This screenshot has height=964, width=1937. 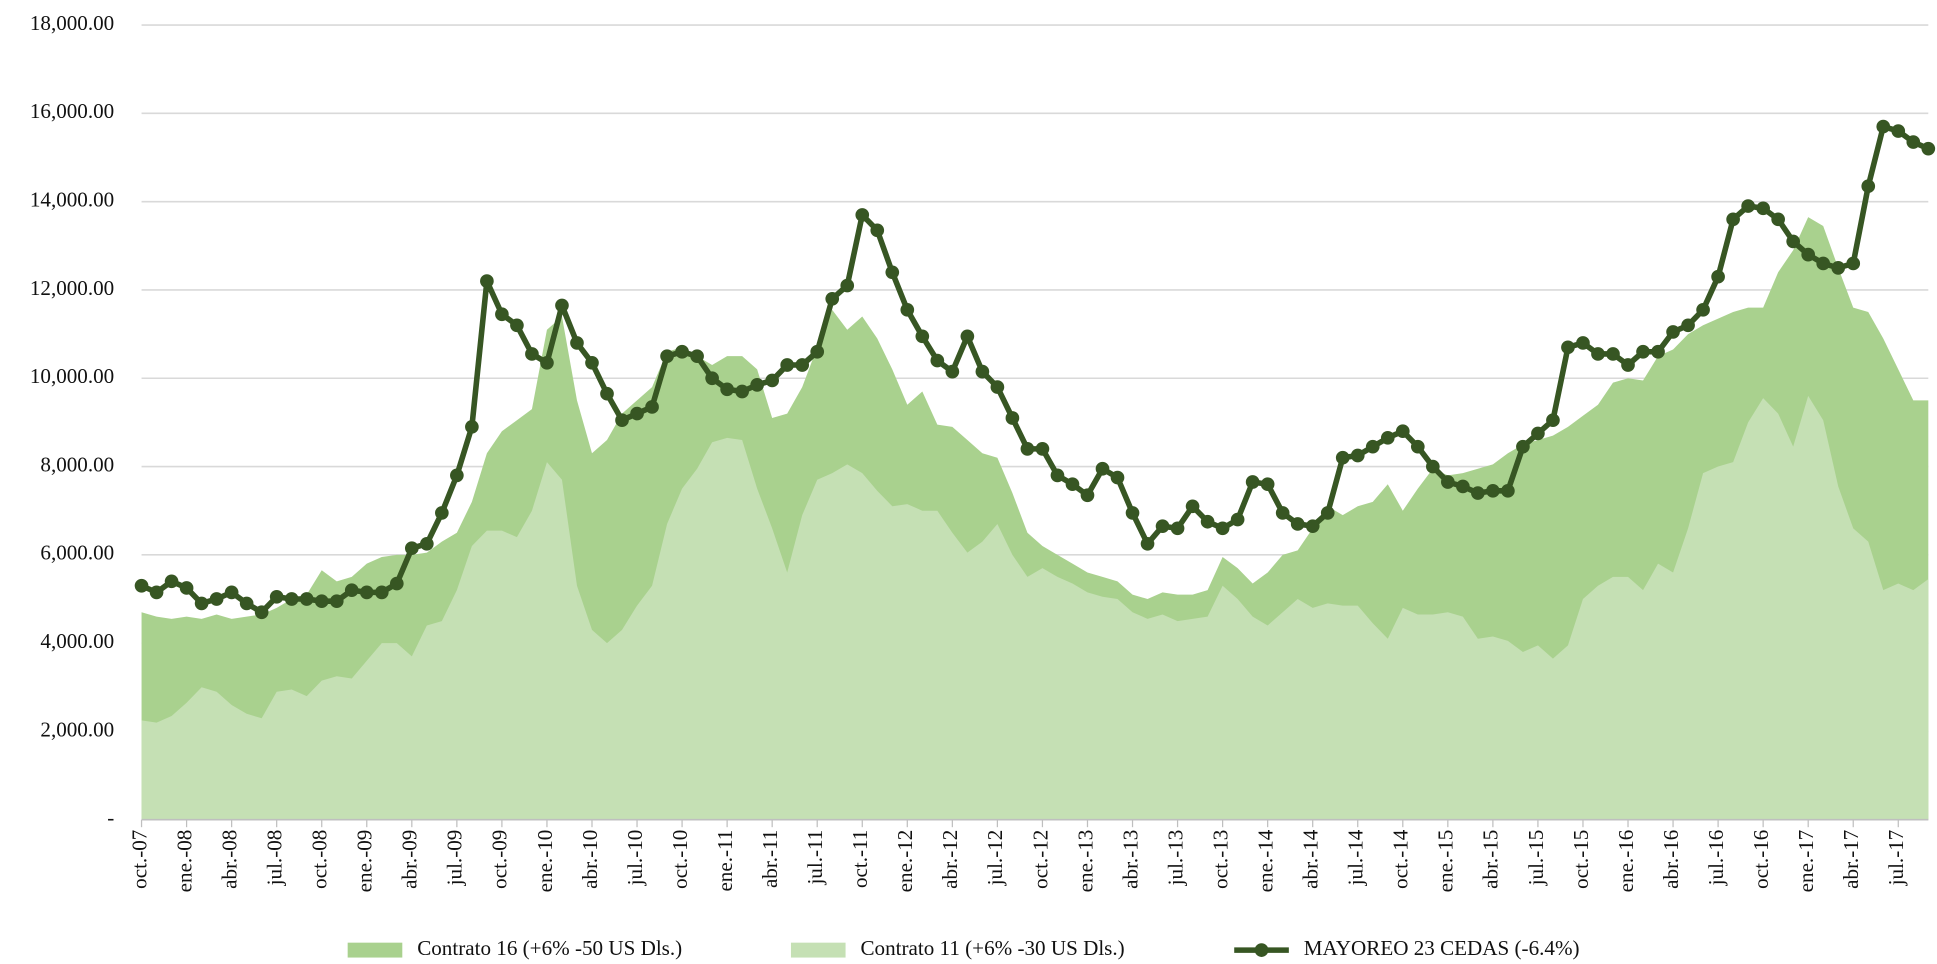 I want to click on x-tick-label: ene.-12, so click(x=905, y=861).